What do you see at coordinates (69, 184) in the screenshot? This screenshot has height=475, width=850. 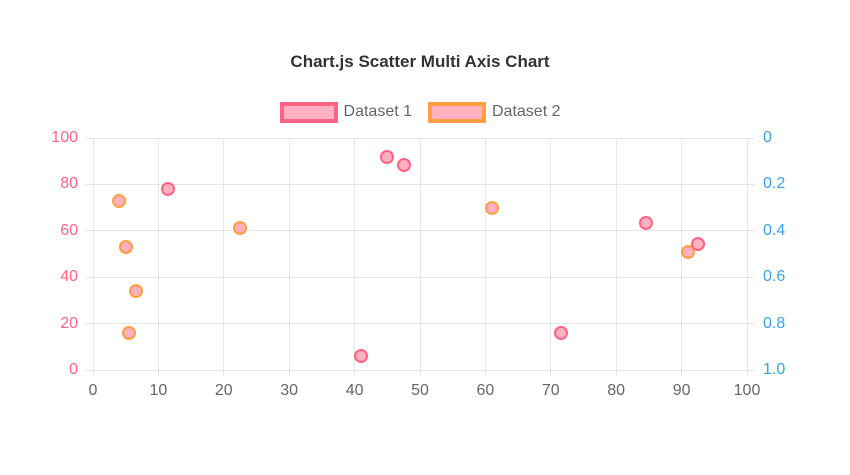 I see `y-left-tick-label: 80` at bounding box center [69, 184].